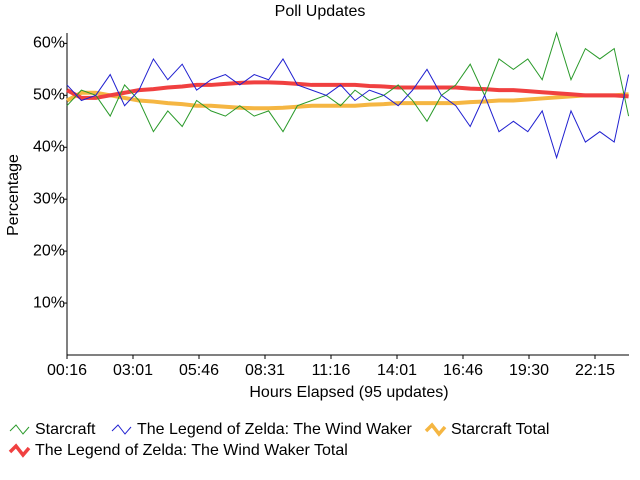 Image resolution: width=640 pixels, height=480 pixels. What do you see at coordinates (49, 198) in the screenshot?
I see `y-tick-label: 30%` at bounding box center [49, 198].